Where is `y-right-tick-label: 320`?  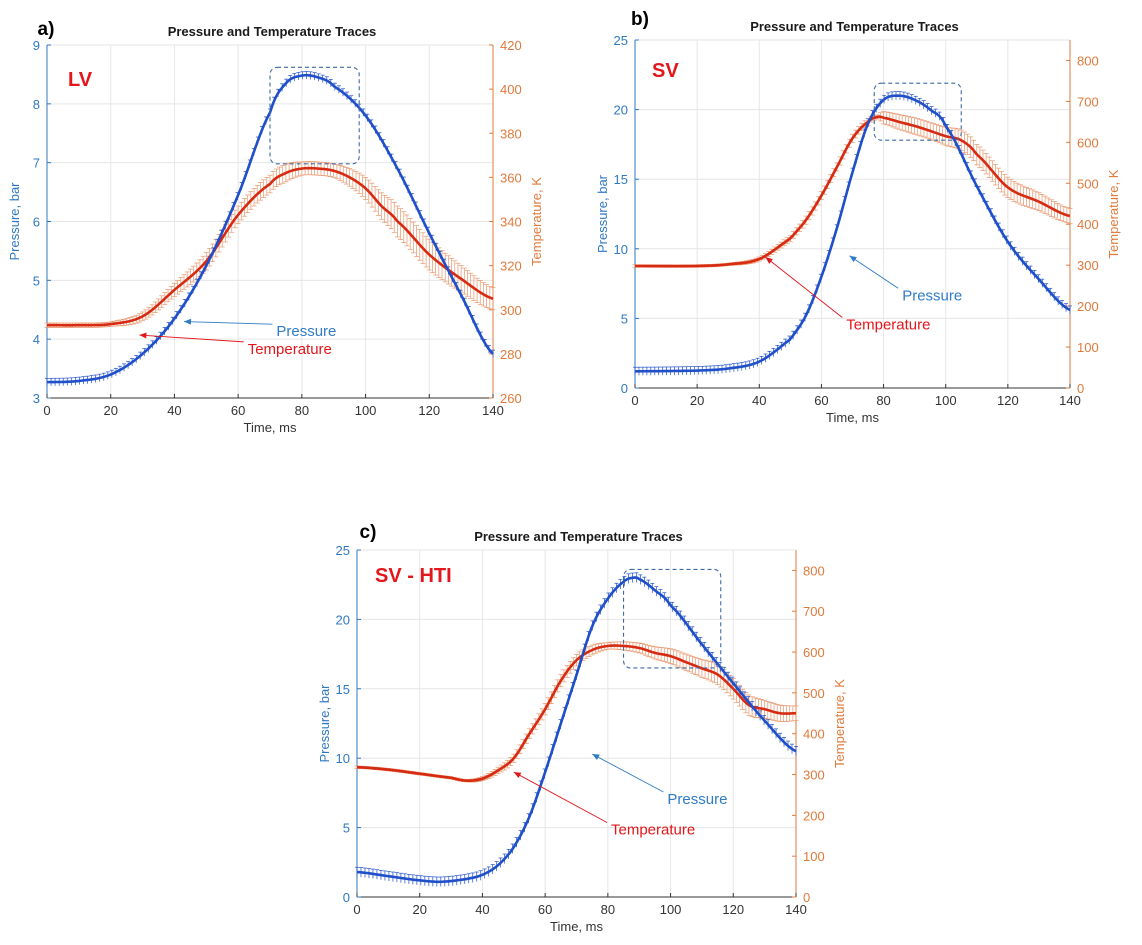
y-right-tick-label: 320 is located at coordinates (511, 266).